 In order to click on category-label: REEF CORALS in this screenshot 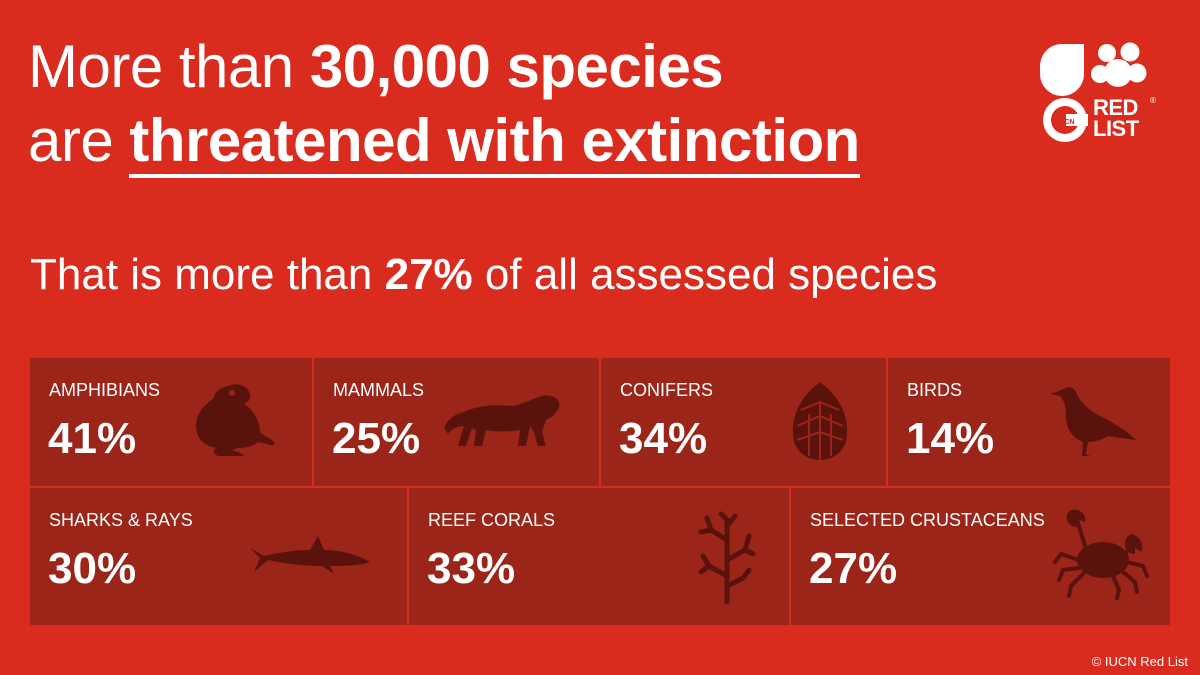, I will do `click(492, 520)`.